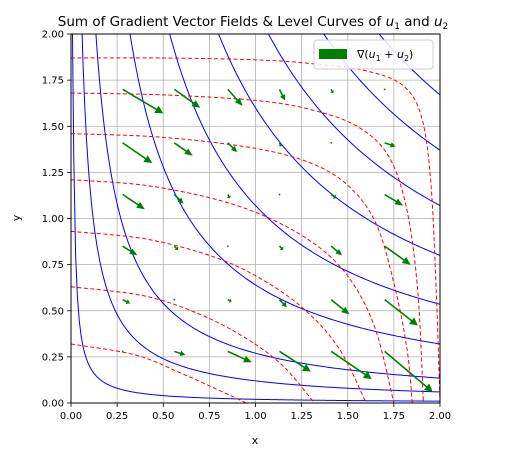  I want to click on y-tick-label: 2.00, so click(53, 35).